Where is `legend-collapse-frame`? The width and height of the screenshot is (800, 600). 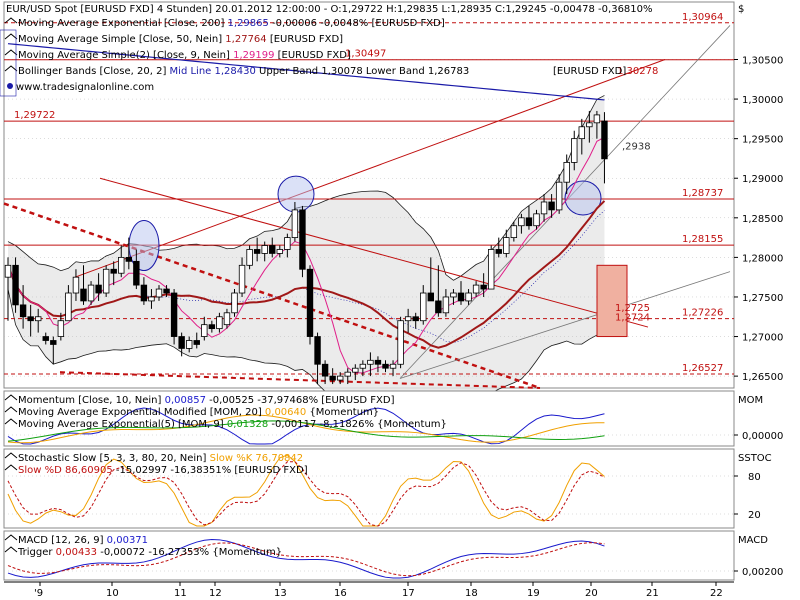
legend-collapse-frame is located at coordinates (8, 63).